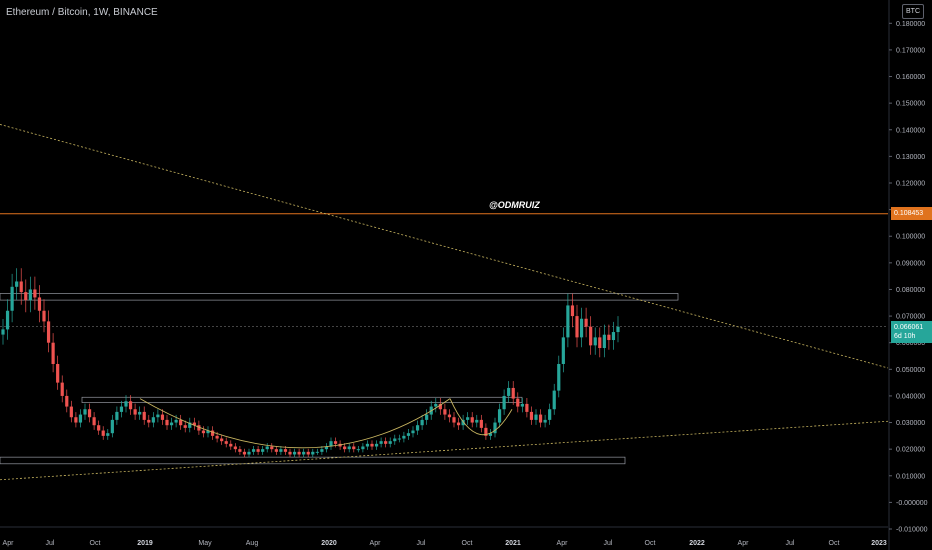 This screenshot has width=932, height=550. What do you see at coordinates (905, 336) in the screenshot?
I see `bar-countdown-label: 6d 10h` at bounding box center [905, 336].